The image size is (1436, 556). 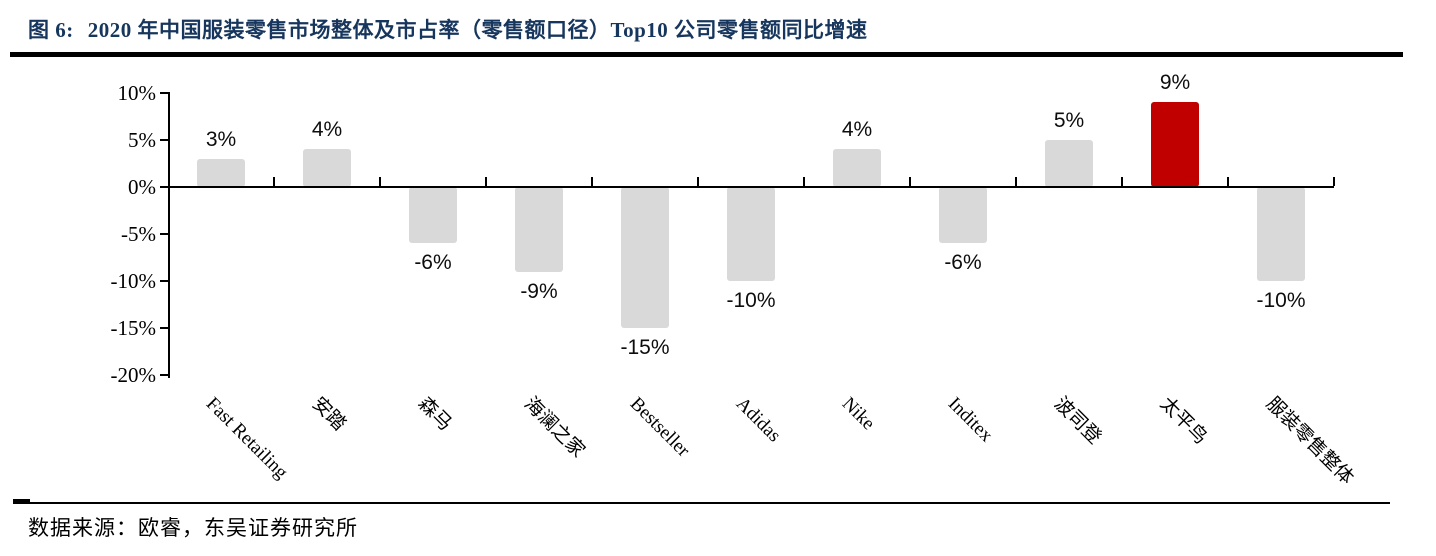 I want to click on category-label: 波司登, so click(x=1077, y=421).